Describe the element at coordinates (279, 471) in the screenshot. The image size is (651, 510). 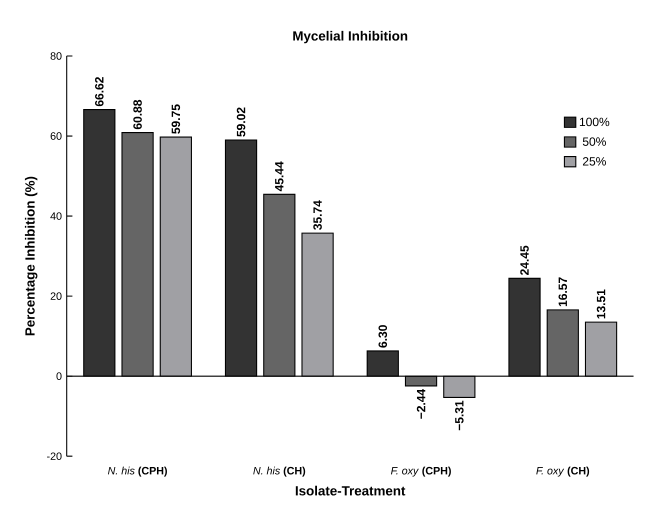
I see `x-tick-label: N. his (CH)` at that location.